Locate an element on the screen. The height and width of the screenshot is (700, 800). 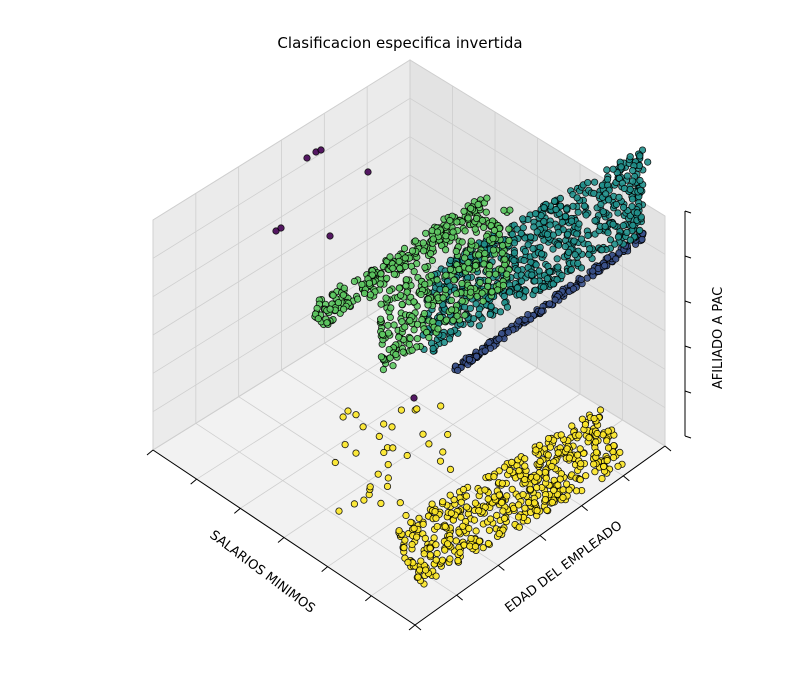
data-point-outlier is located at coordinates (281, 228).